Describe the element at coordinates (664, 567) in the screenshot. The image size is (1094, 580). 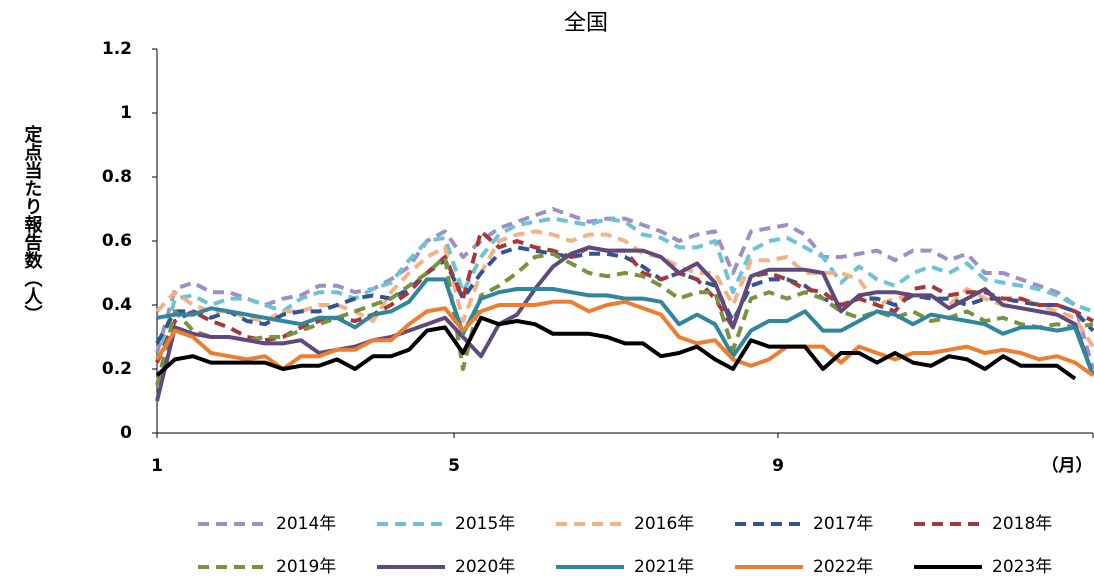
I see `legend-label: 2021年` at that location.